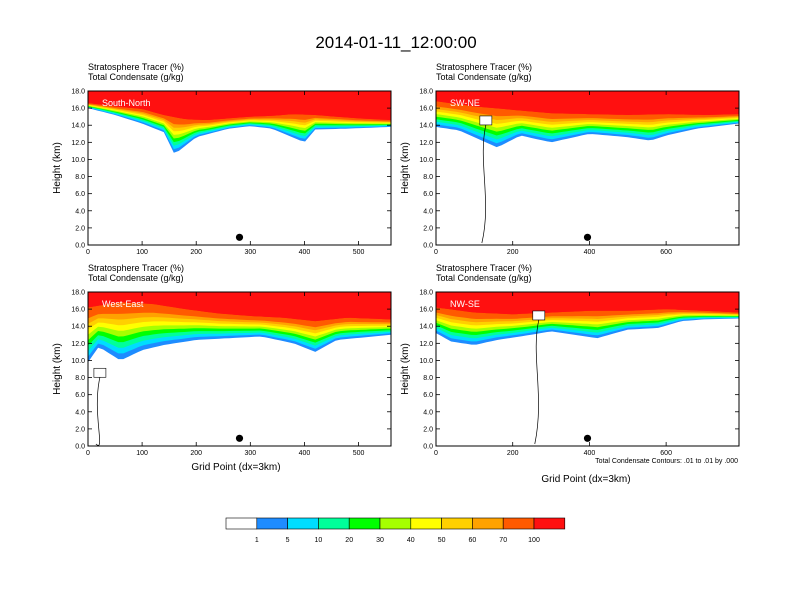 The image size is (792, 612). Describe the element at coordinates (534, 540) in the screenshot. I see `colorbar-tick-label: 100` at that location.